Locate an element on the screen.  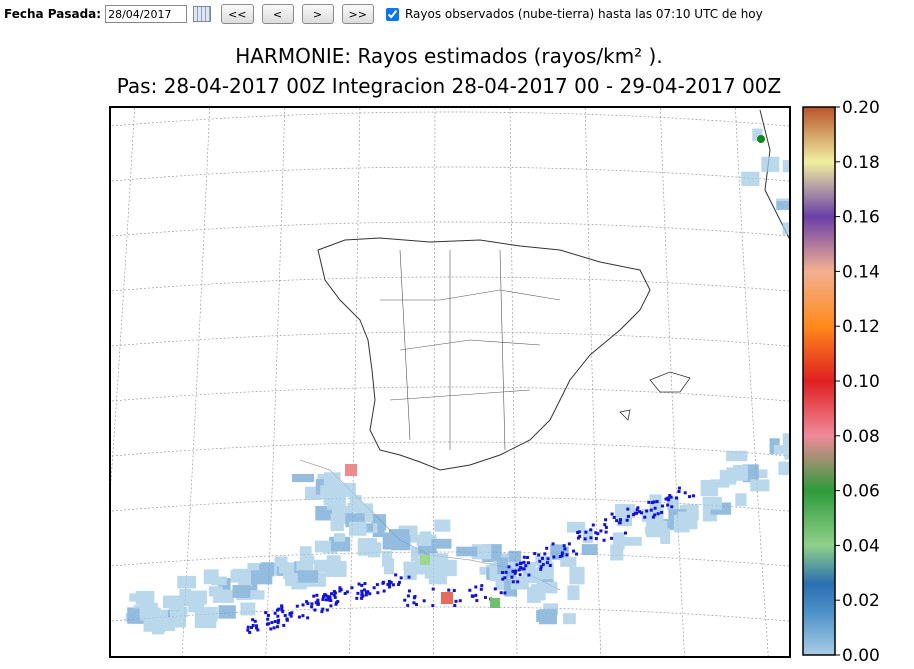
observed-checkbox is located at coordinates (392, 14).